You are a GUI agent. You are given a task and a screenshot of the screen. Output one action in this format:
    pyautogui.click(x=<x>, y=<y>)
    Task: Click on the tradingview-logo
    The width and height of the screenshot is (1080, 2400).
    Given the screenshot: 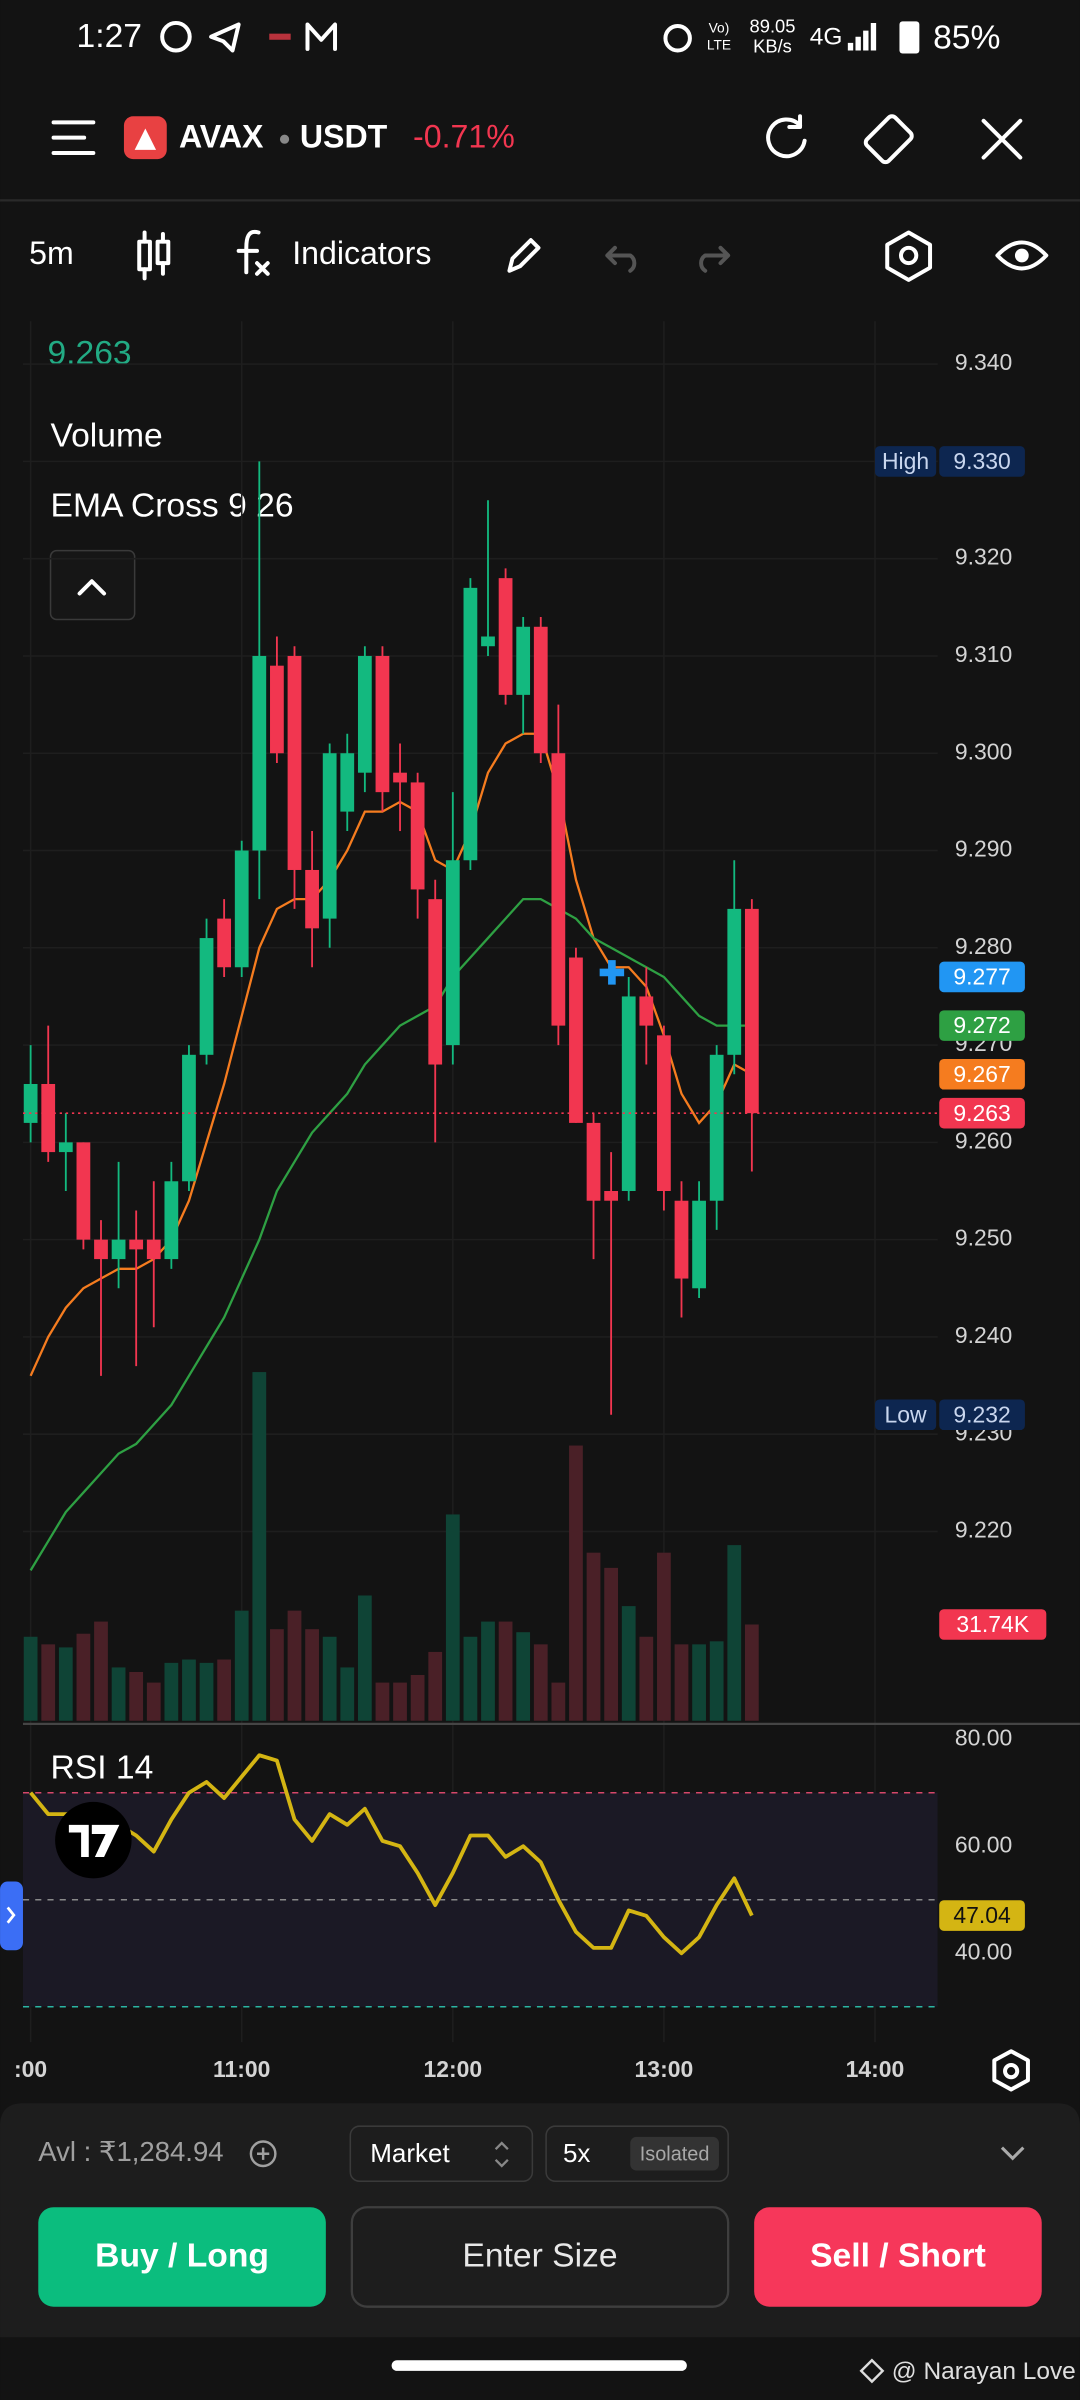 What is the action you would take?
    pyautogui.click(x=93, y=1840)
    